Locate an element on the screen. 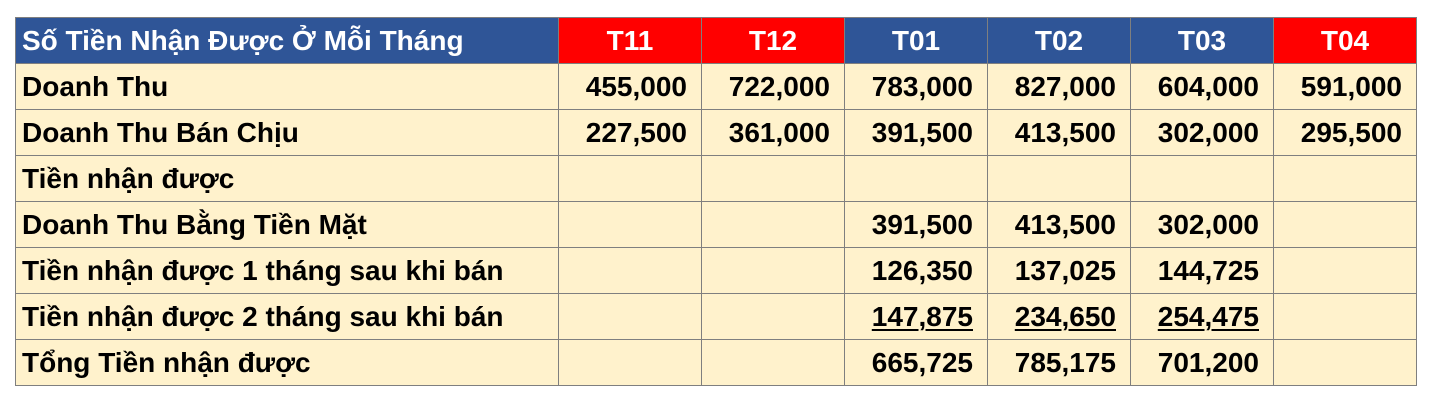 The image size is (1433, 414). value-cell: 455,000 is located at coordinates (630, 86).